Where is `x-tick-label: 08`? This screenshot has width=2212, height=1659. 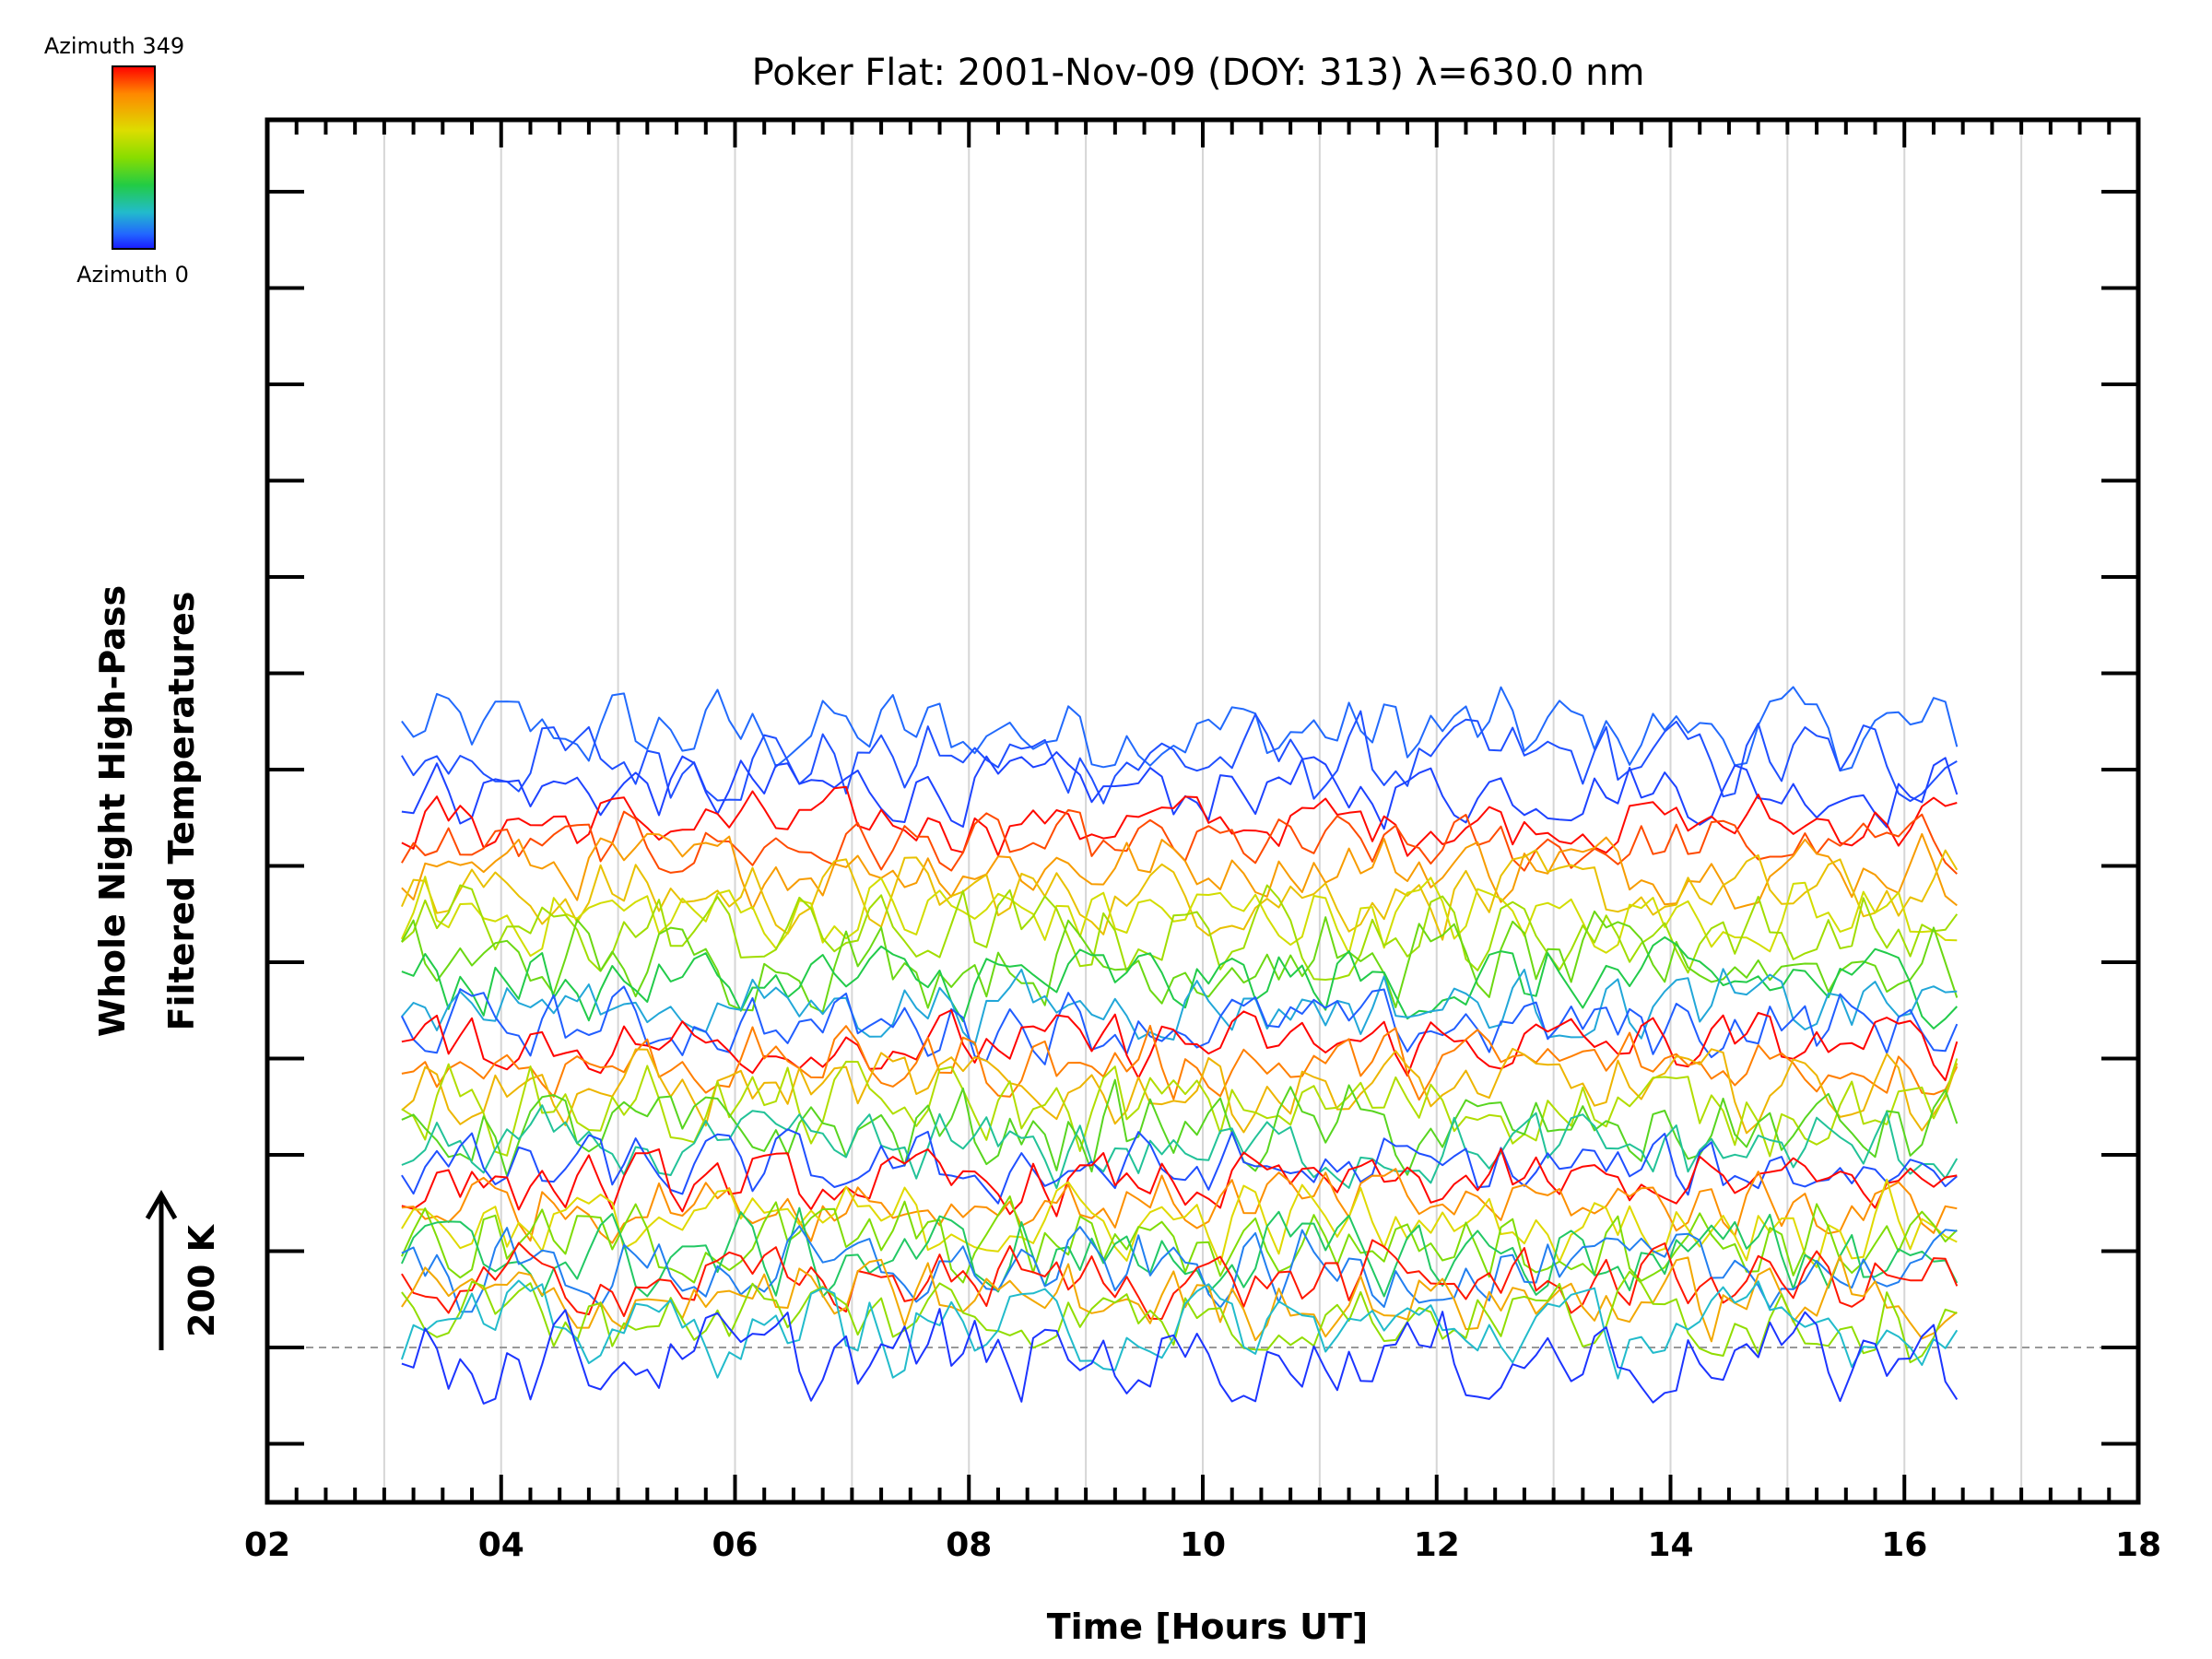
x-tick-label: 08 is located at coordinates (969, 1545).